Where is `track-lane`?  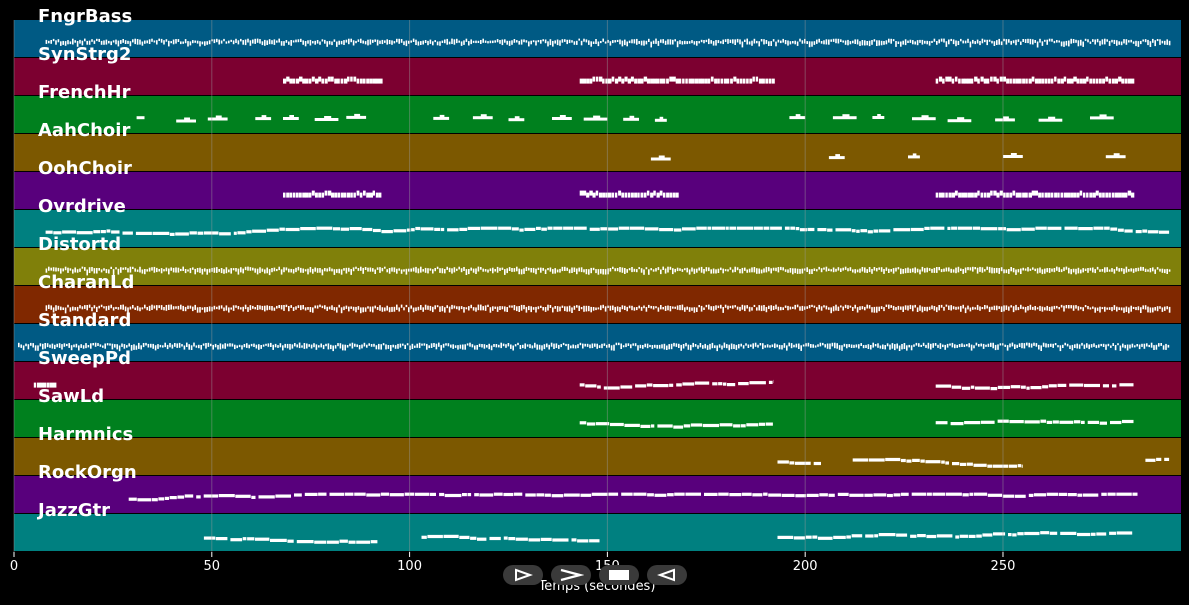 track-lane is located at coordinates (597, 266).